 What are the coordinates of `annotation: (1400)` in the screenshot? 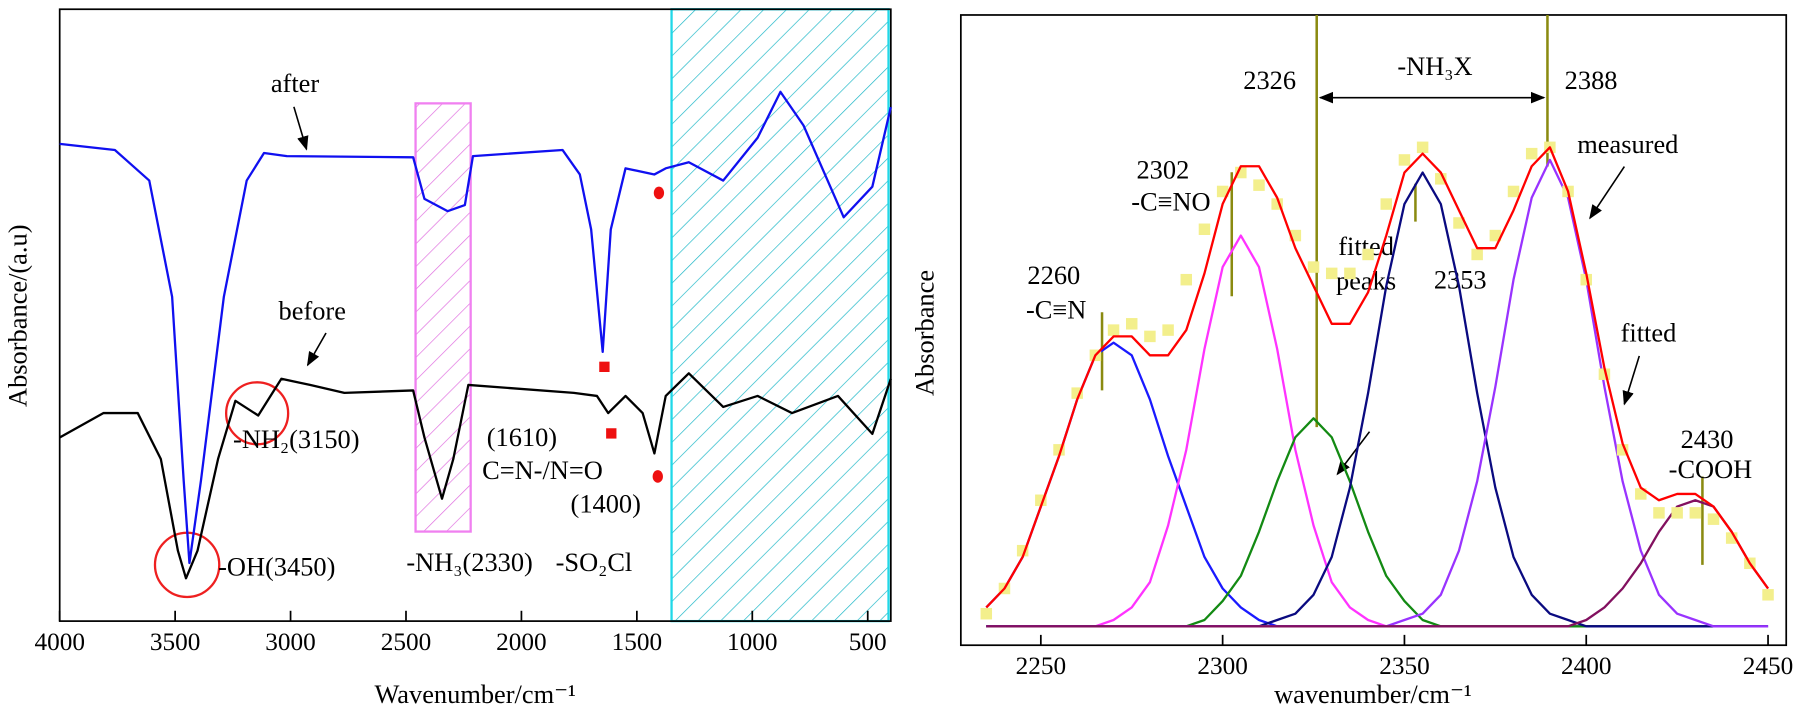 It's located at (606, 503).